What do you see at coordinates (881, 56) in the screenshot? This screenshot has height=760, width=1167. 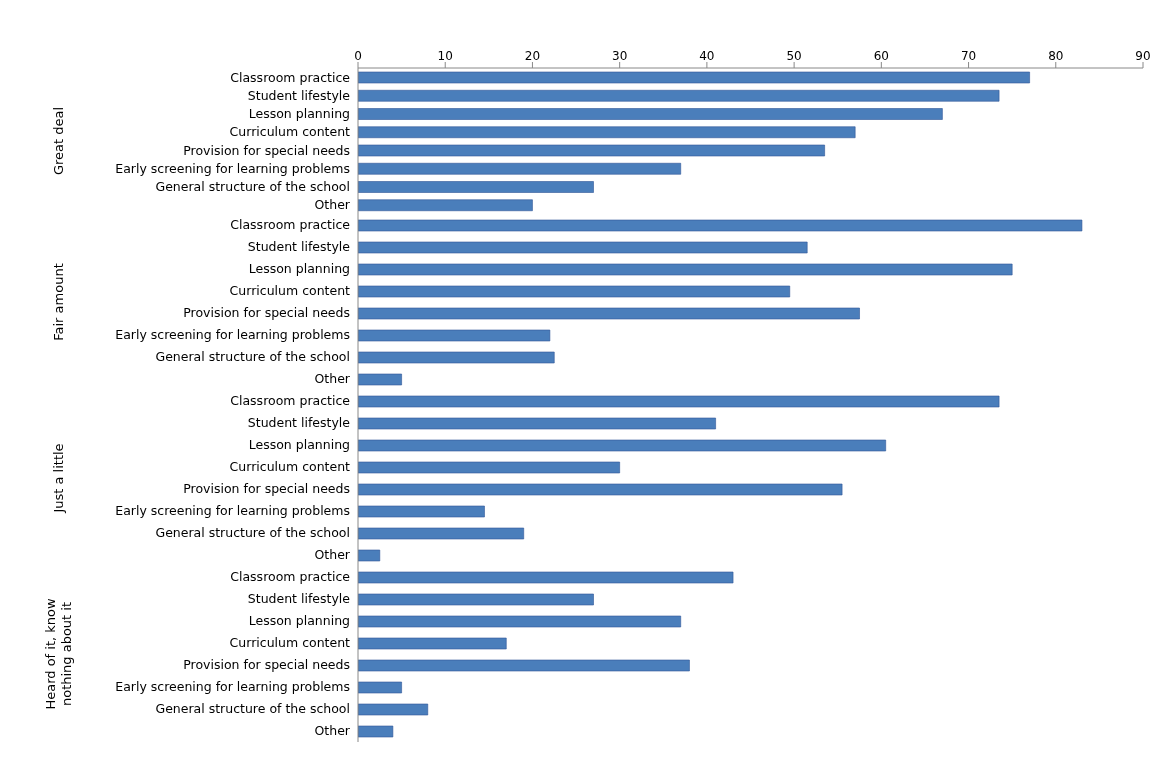 I see `x-tick-label: 60` at bounding box center [881, 56].